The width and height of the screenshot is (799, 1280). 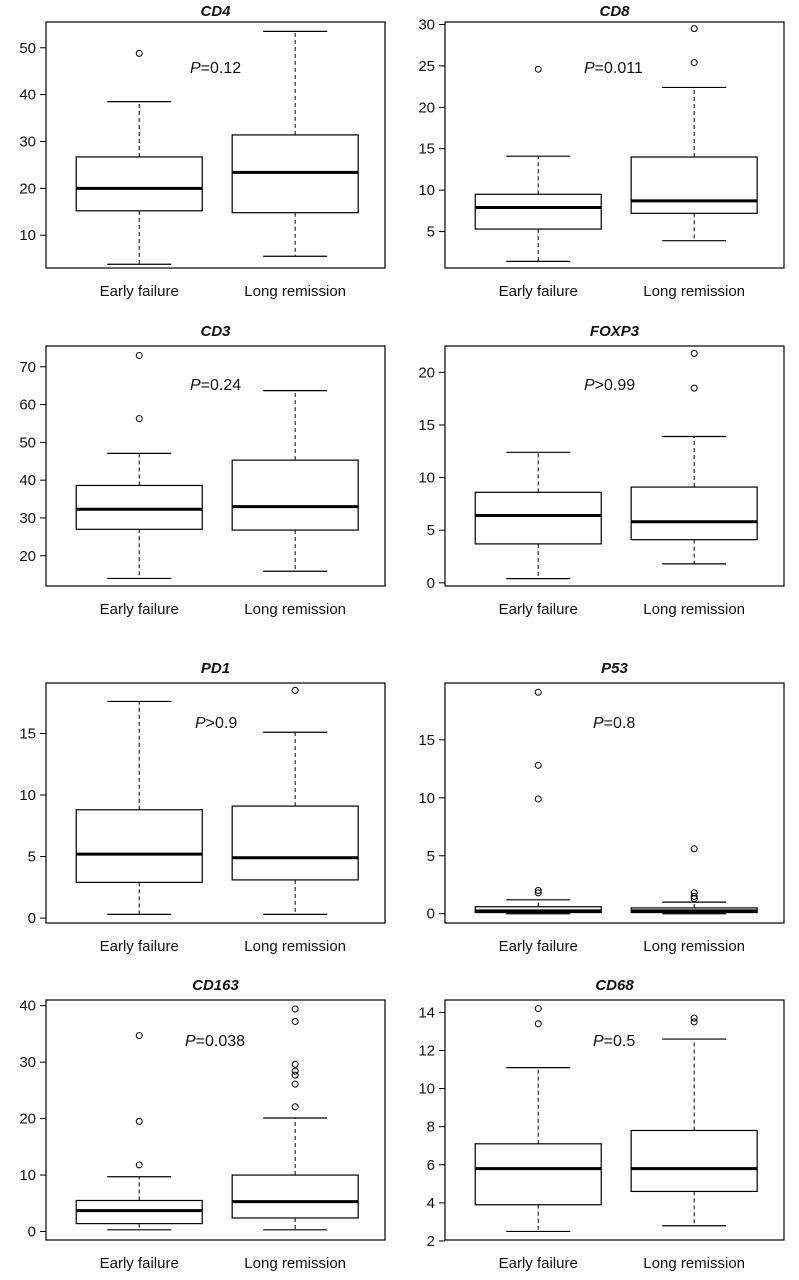 What do you see at coordinates (614, 11) in the screenshot?
I see `panel-title: CD8` at bounding box center [614, 11].